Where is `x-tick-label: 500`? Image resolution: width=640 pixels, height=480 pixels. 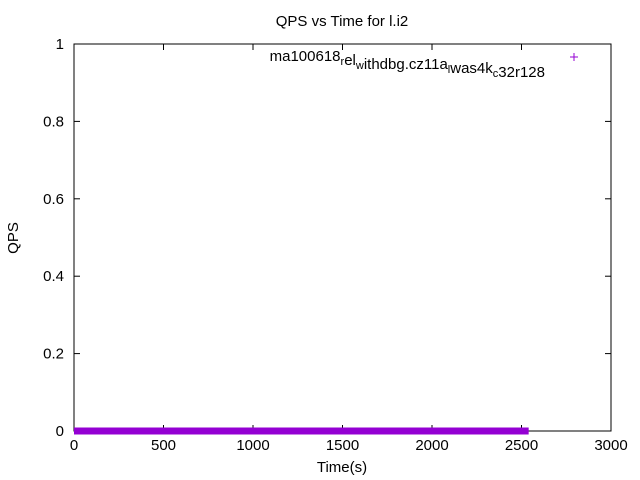 x-tick-label: 500 is located at coordinates (163, 445).